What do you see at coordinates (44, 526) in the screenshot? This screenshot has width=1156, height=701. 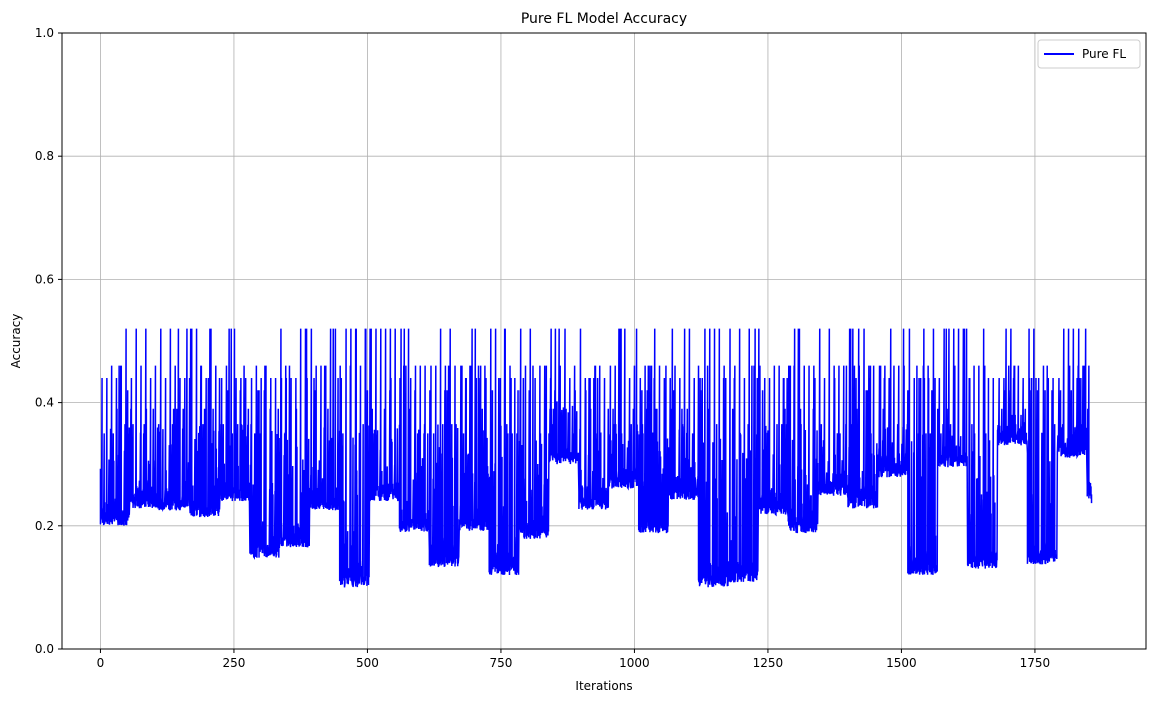 I see `y-tick-label: 0.2` at bounding box center [44, 526].